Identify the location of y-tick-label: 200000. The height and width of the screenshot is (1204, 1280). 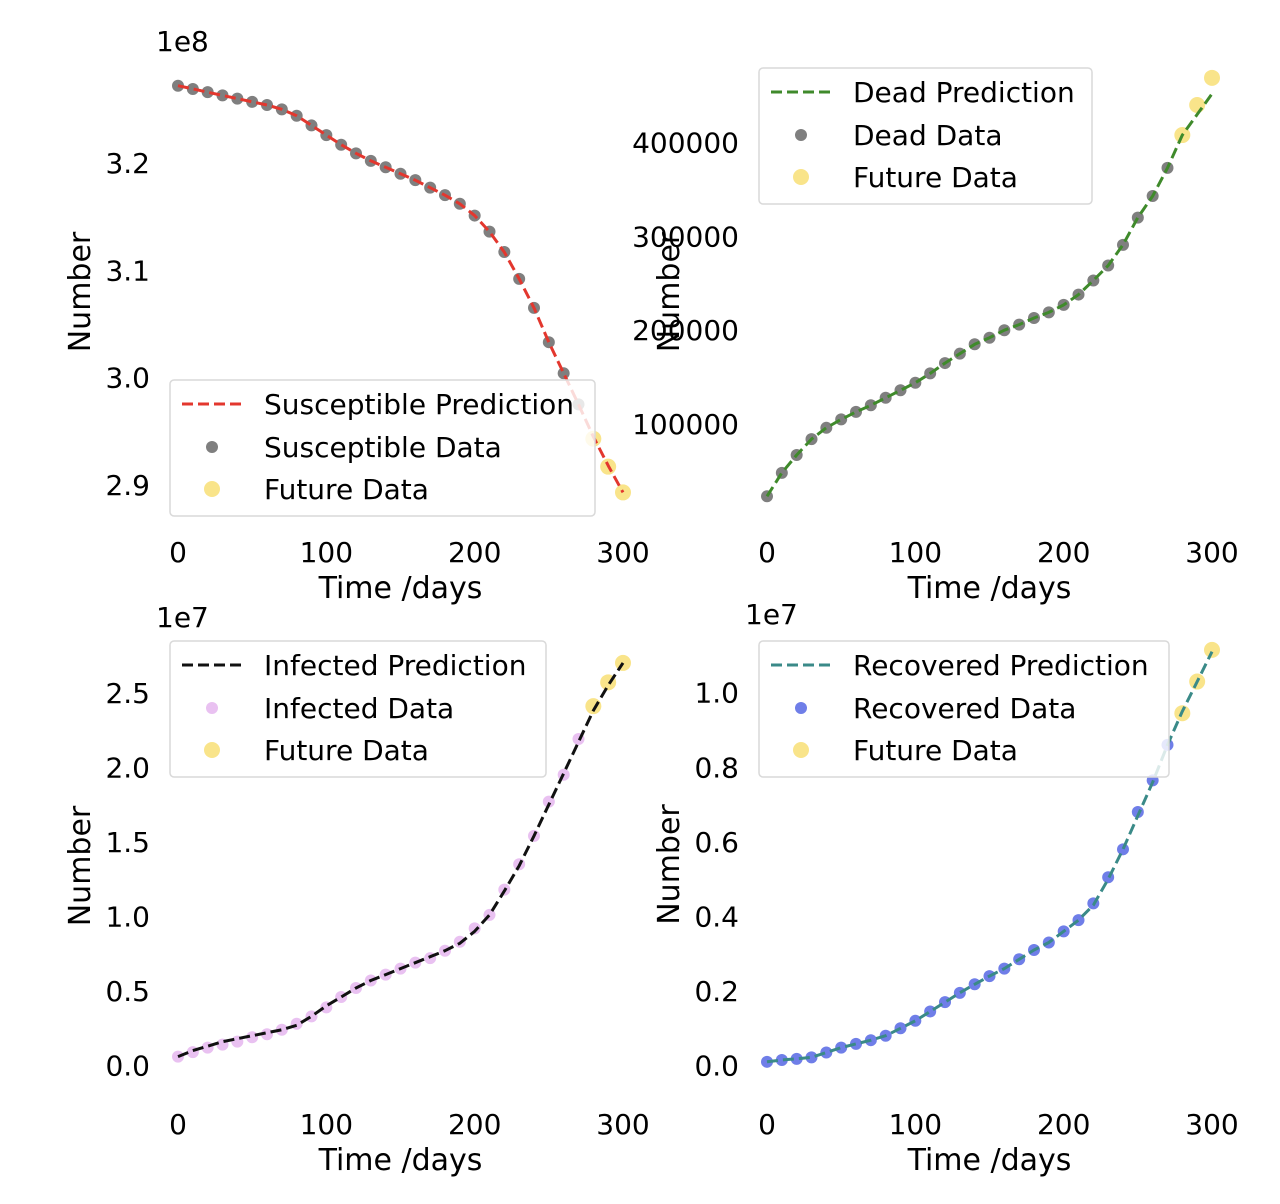
(685, 330).